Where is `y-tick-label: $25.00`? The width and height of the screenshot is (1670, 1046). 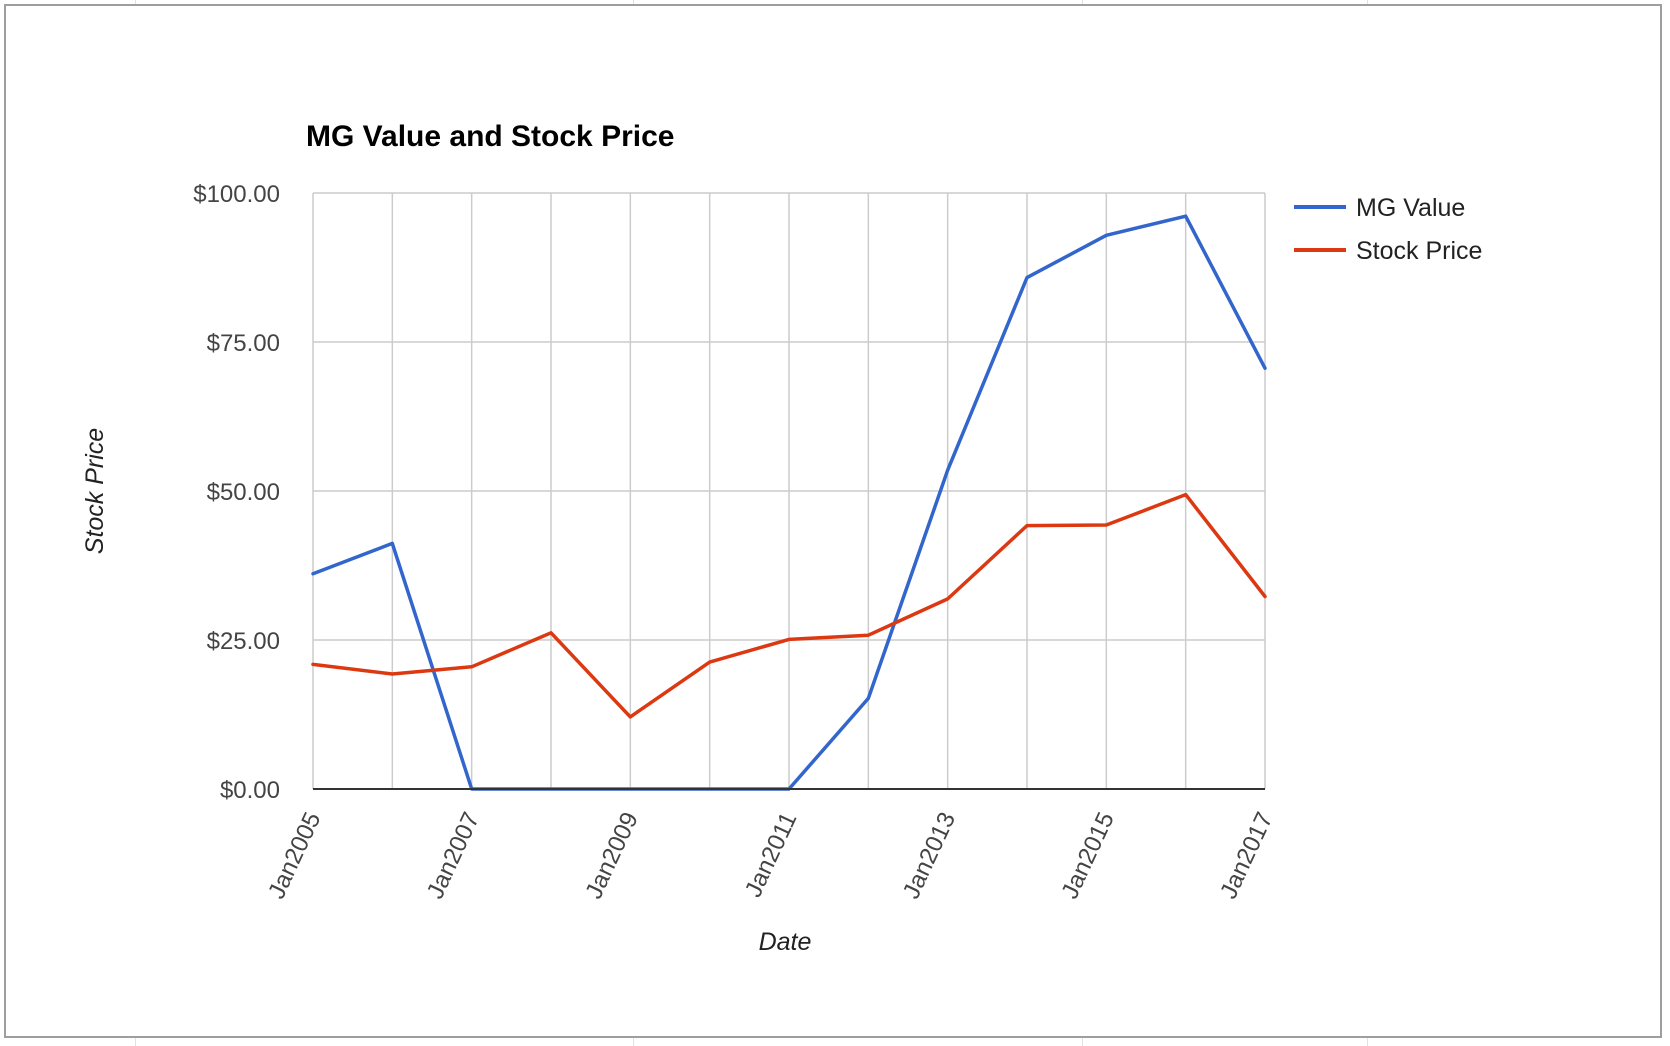
y-tick-label: $25.00 is located at coordinates (243, 641).